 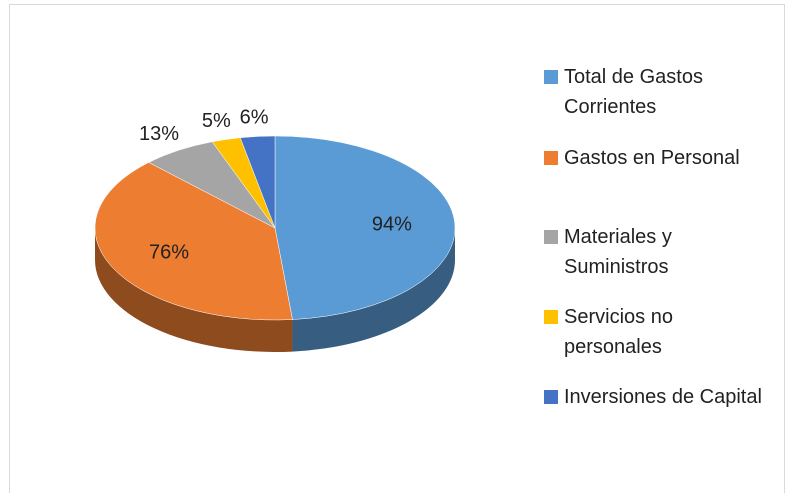 What do you see at coordinates (169, 253) in the screenshot?
I see `data-label: 76%` at bounding box center [169, 253].